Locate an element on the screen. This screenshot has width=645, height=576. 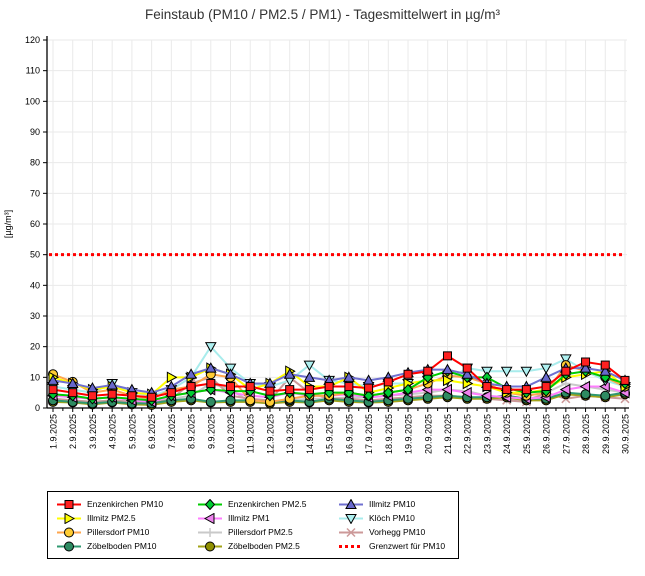
legend-label-pillersdorf-pm2-5: Pillersdorf PM2.5 is located at coordinates (260, 531).